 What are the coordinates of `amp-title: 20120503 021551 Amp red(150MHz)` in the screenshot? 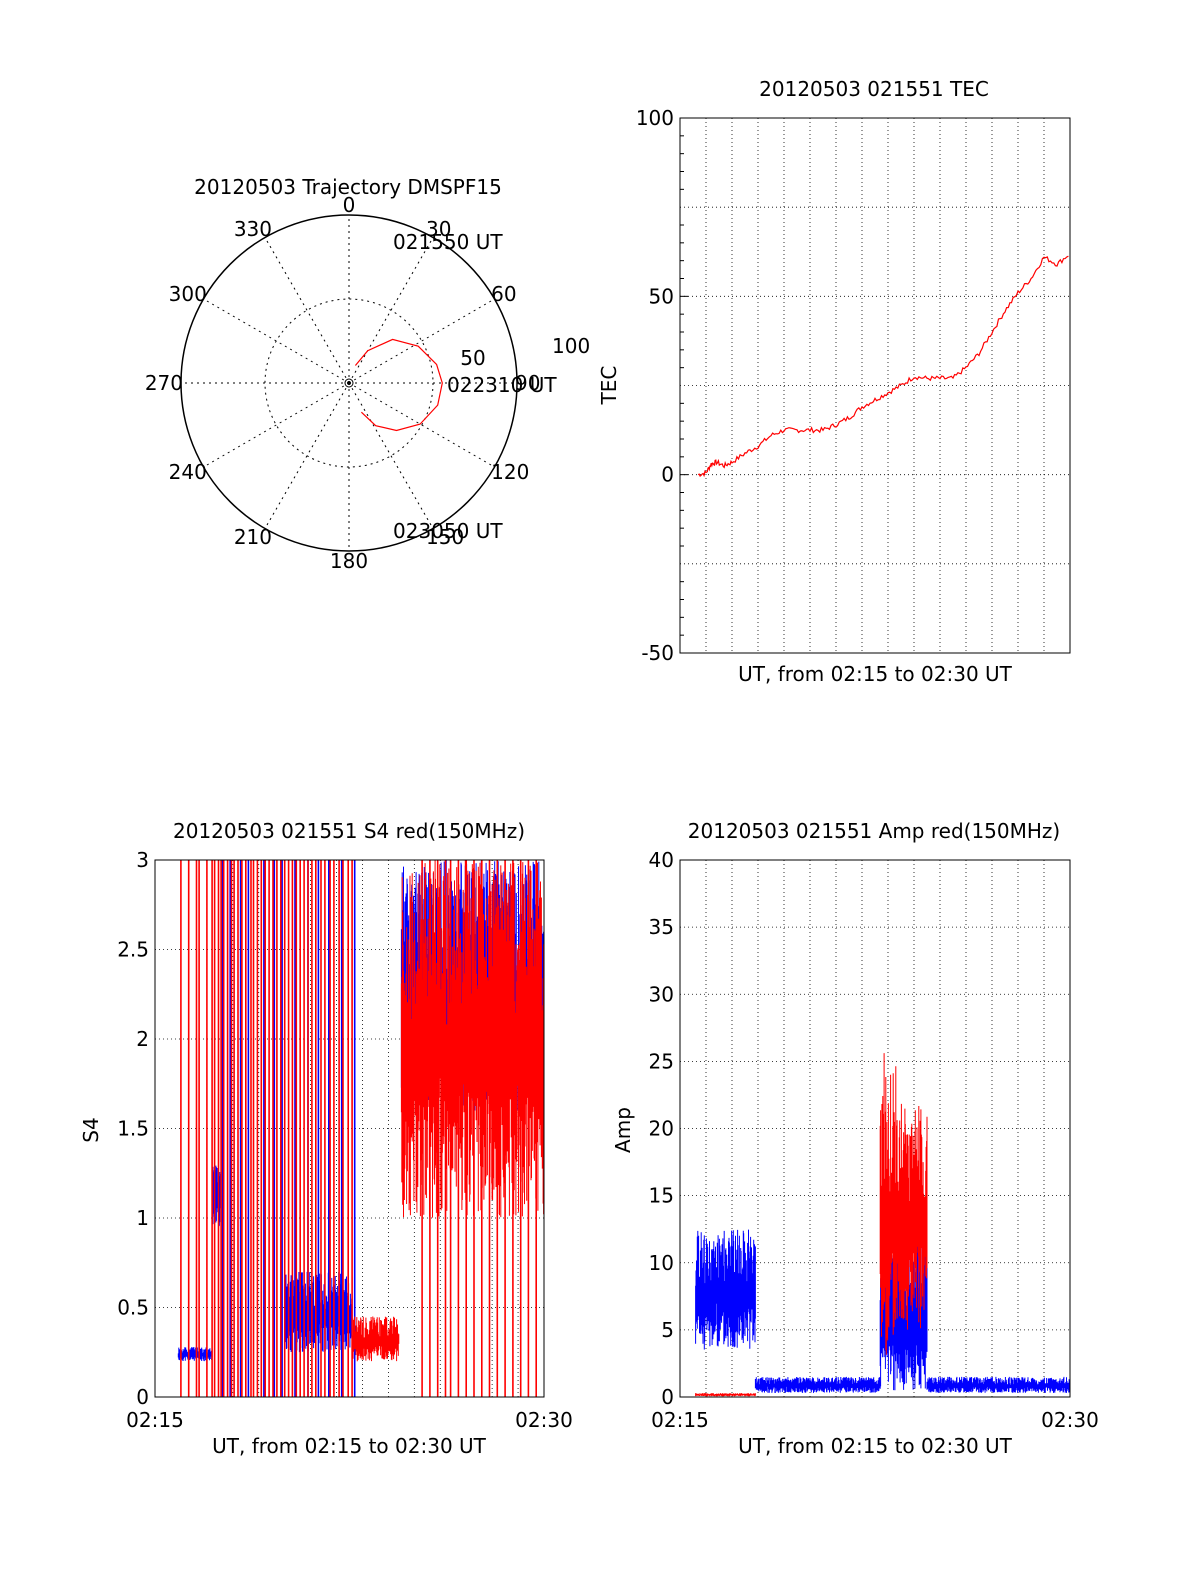 It's located at (874, 831).